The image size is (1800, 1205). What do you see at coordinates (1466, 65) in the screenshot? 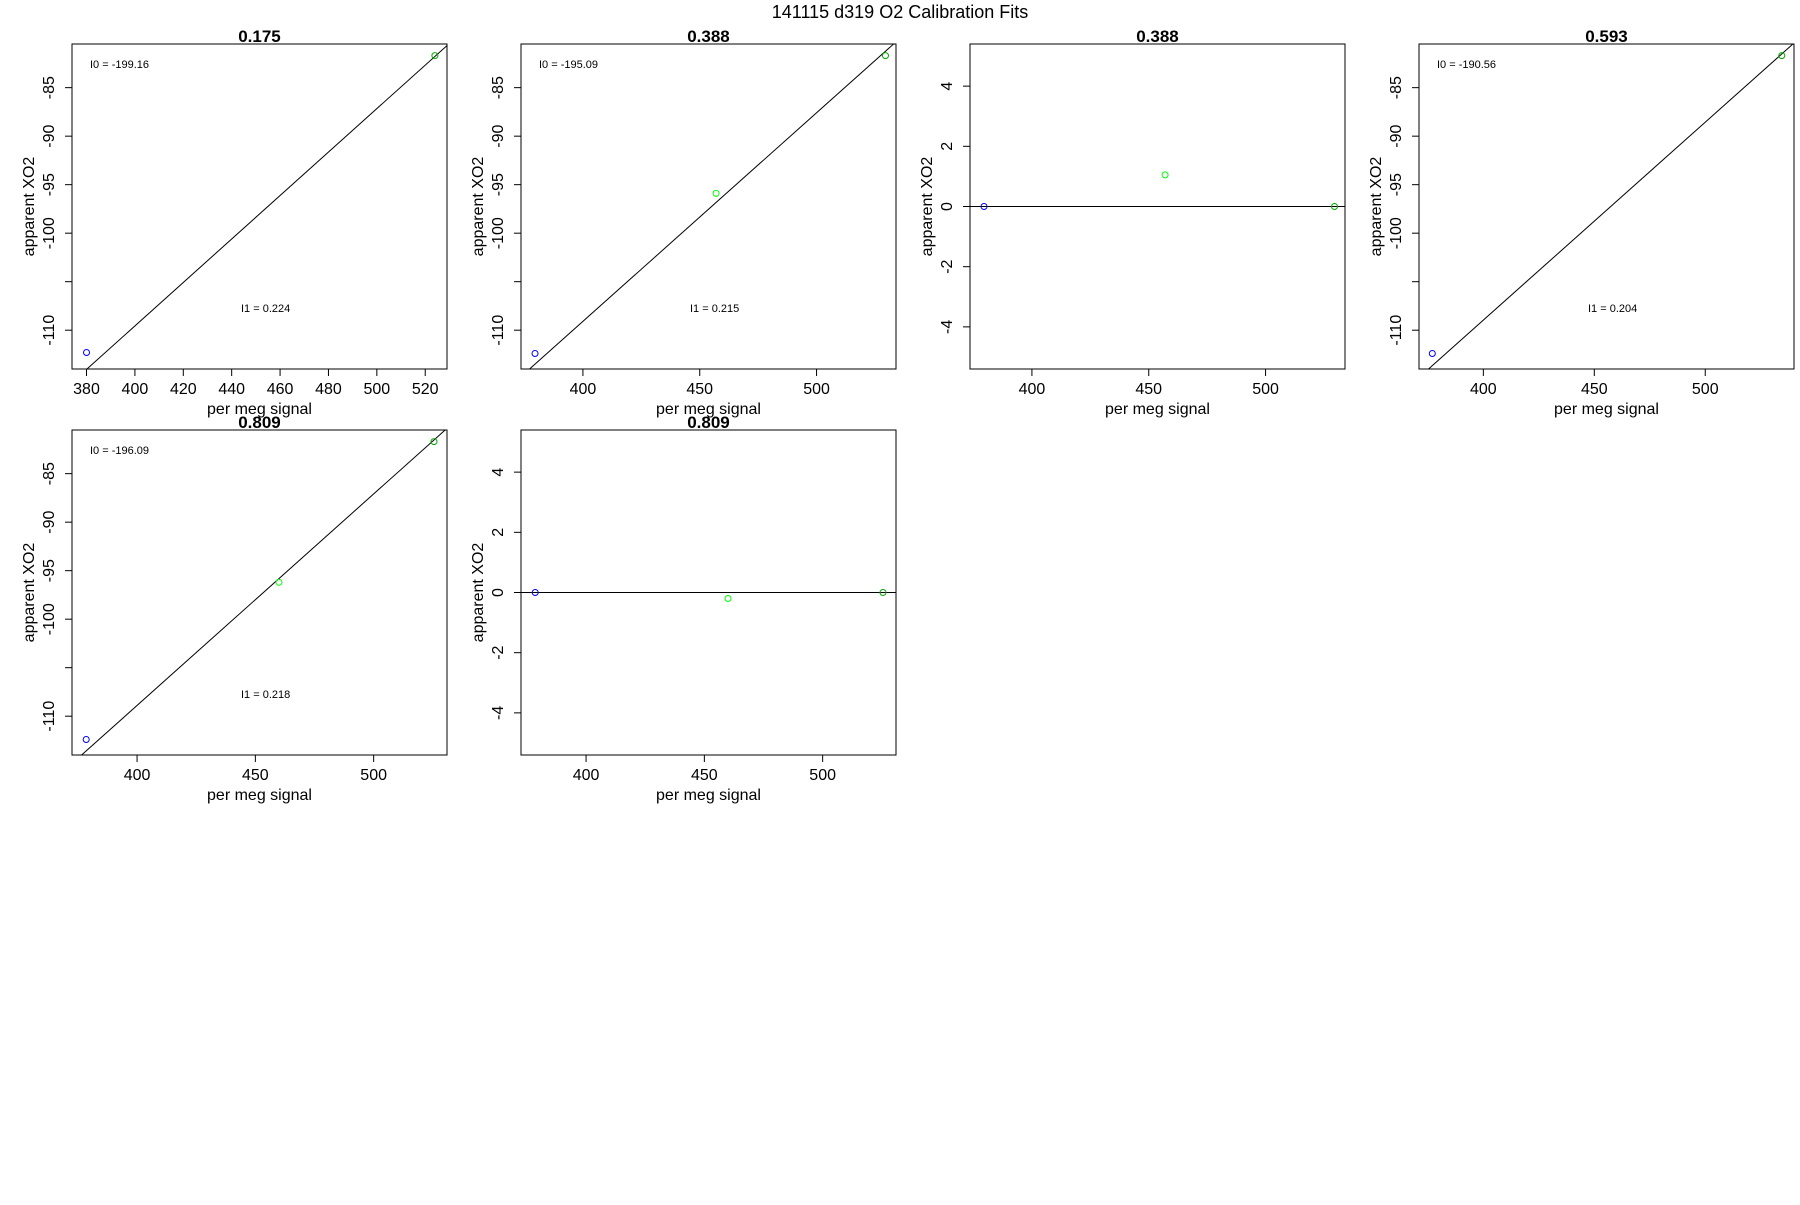
I see `intercept-annotation: I0 = -190.56` at bounding box center [1466, 65].